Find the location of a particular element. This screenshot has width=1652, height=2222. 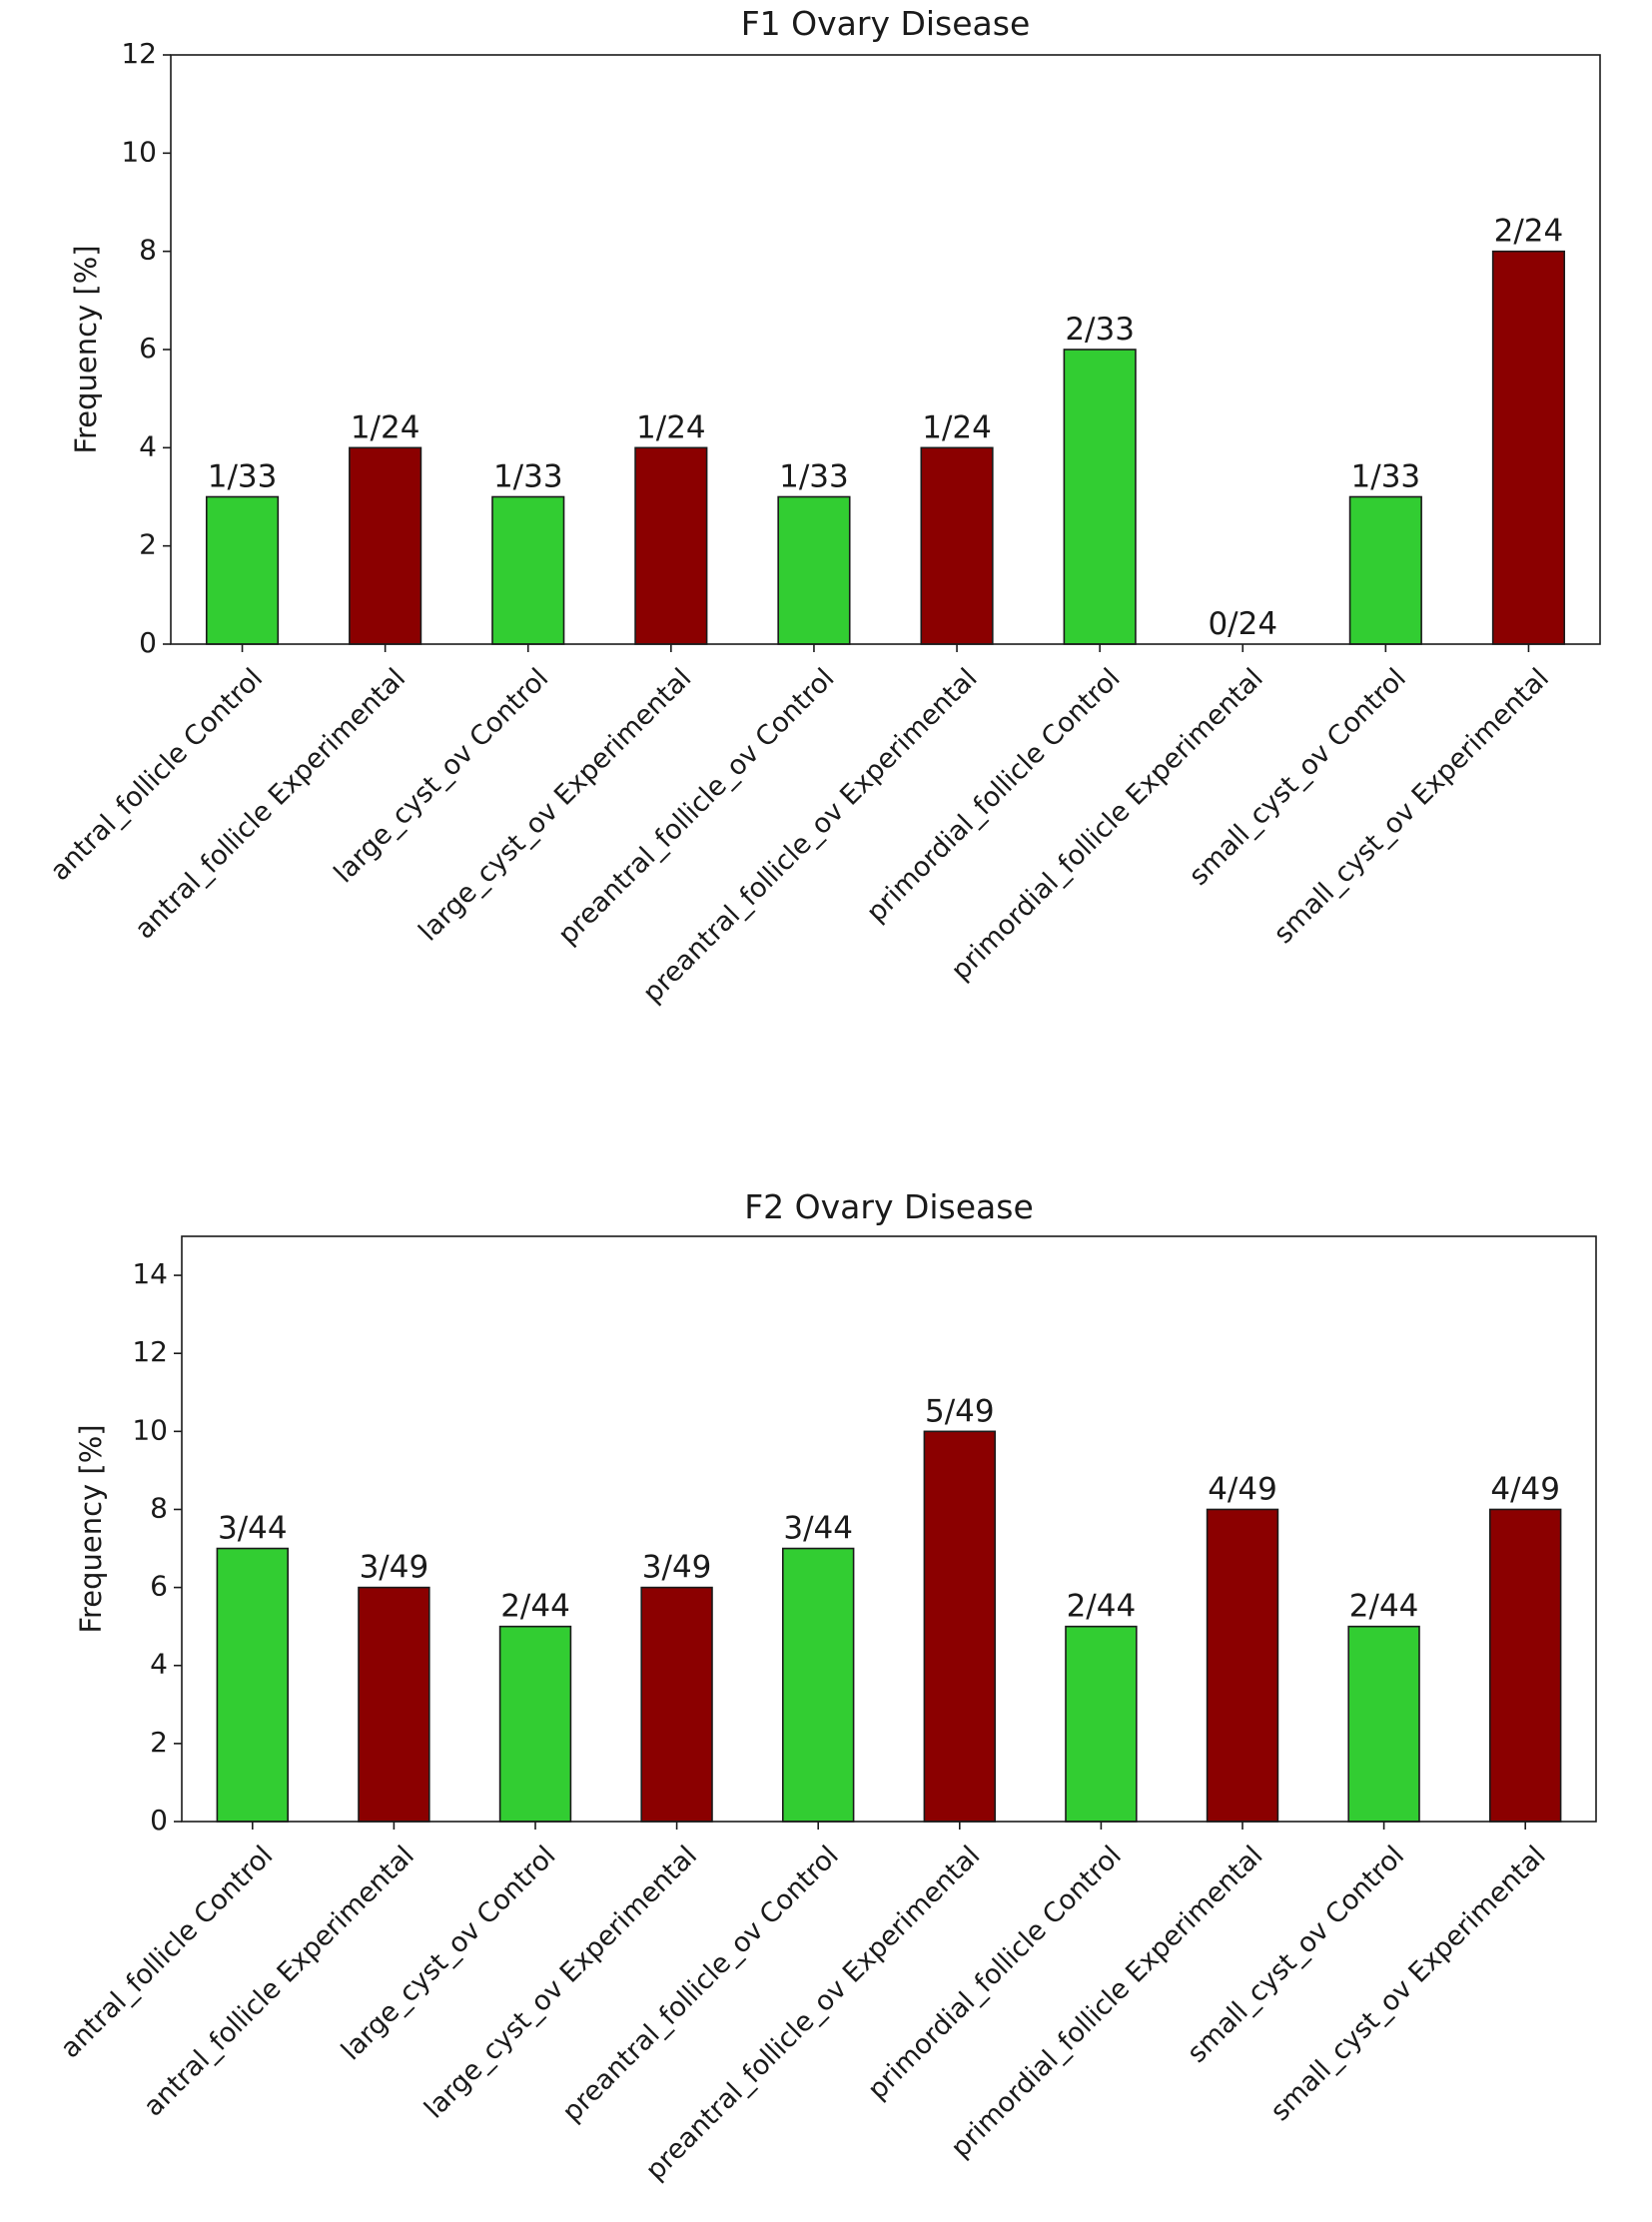

chart1-y-tick-label: 8 is located at coordinates (148, 251).